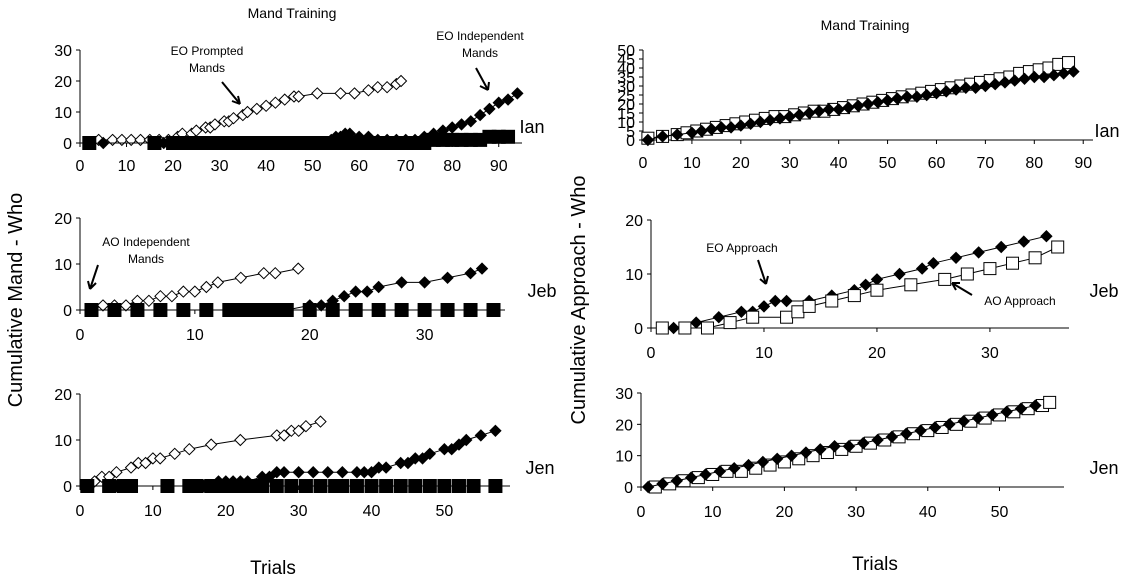  What do you see at coordinates (626, 51) in the screenshot?
I see `y-tick-label: 50` at bounding box center [626, 51].